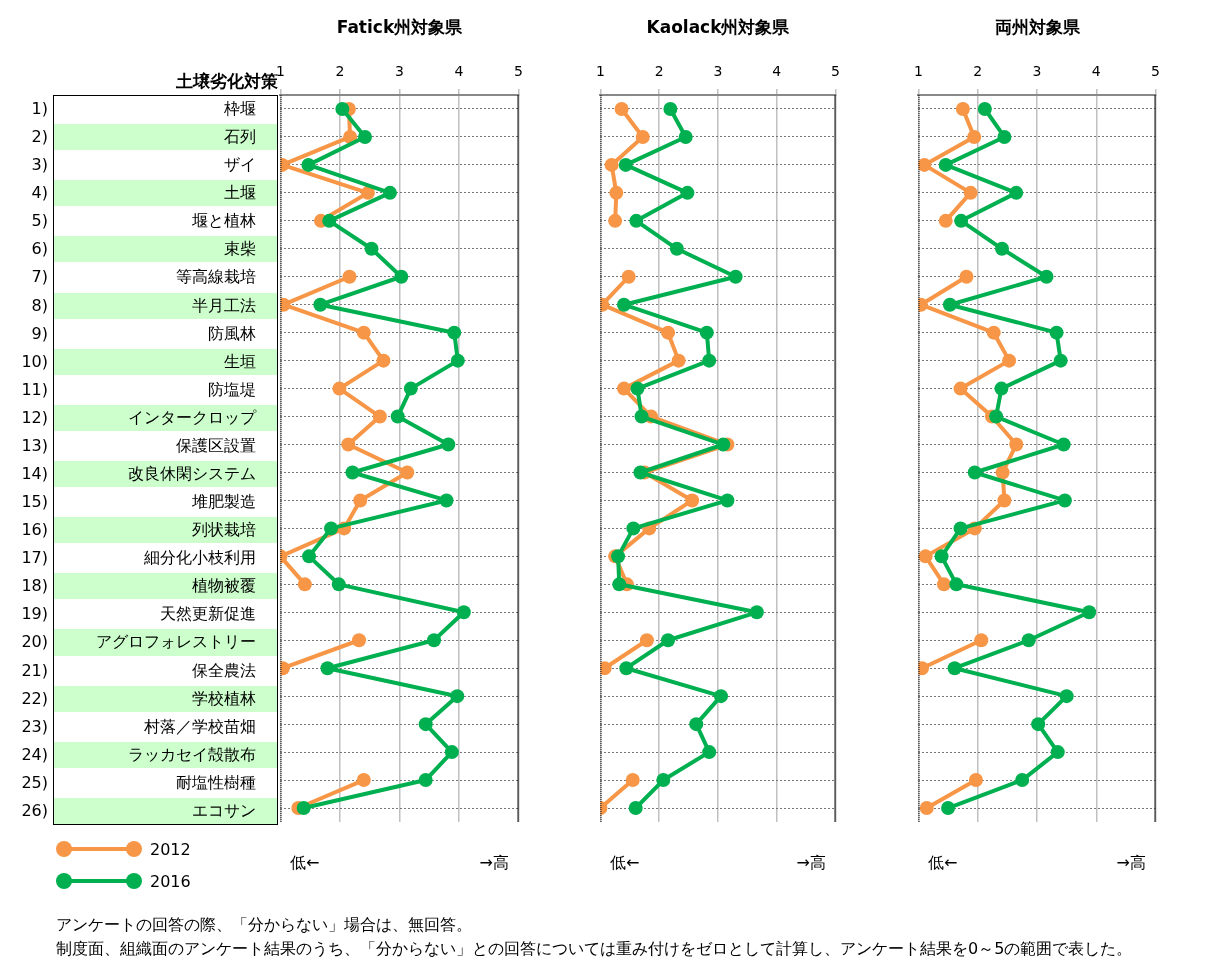 The image size is (1214, 979). What do you see at coordinates (143, 108) in the screenshot?
I see `category-label: 1) 枠堰` at bounding box center [143, 108].